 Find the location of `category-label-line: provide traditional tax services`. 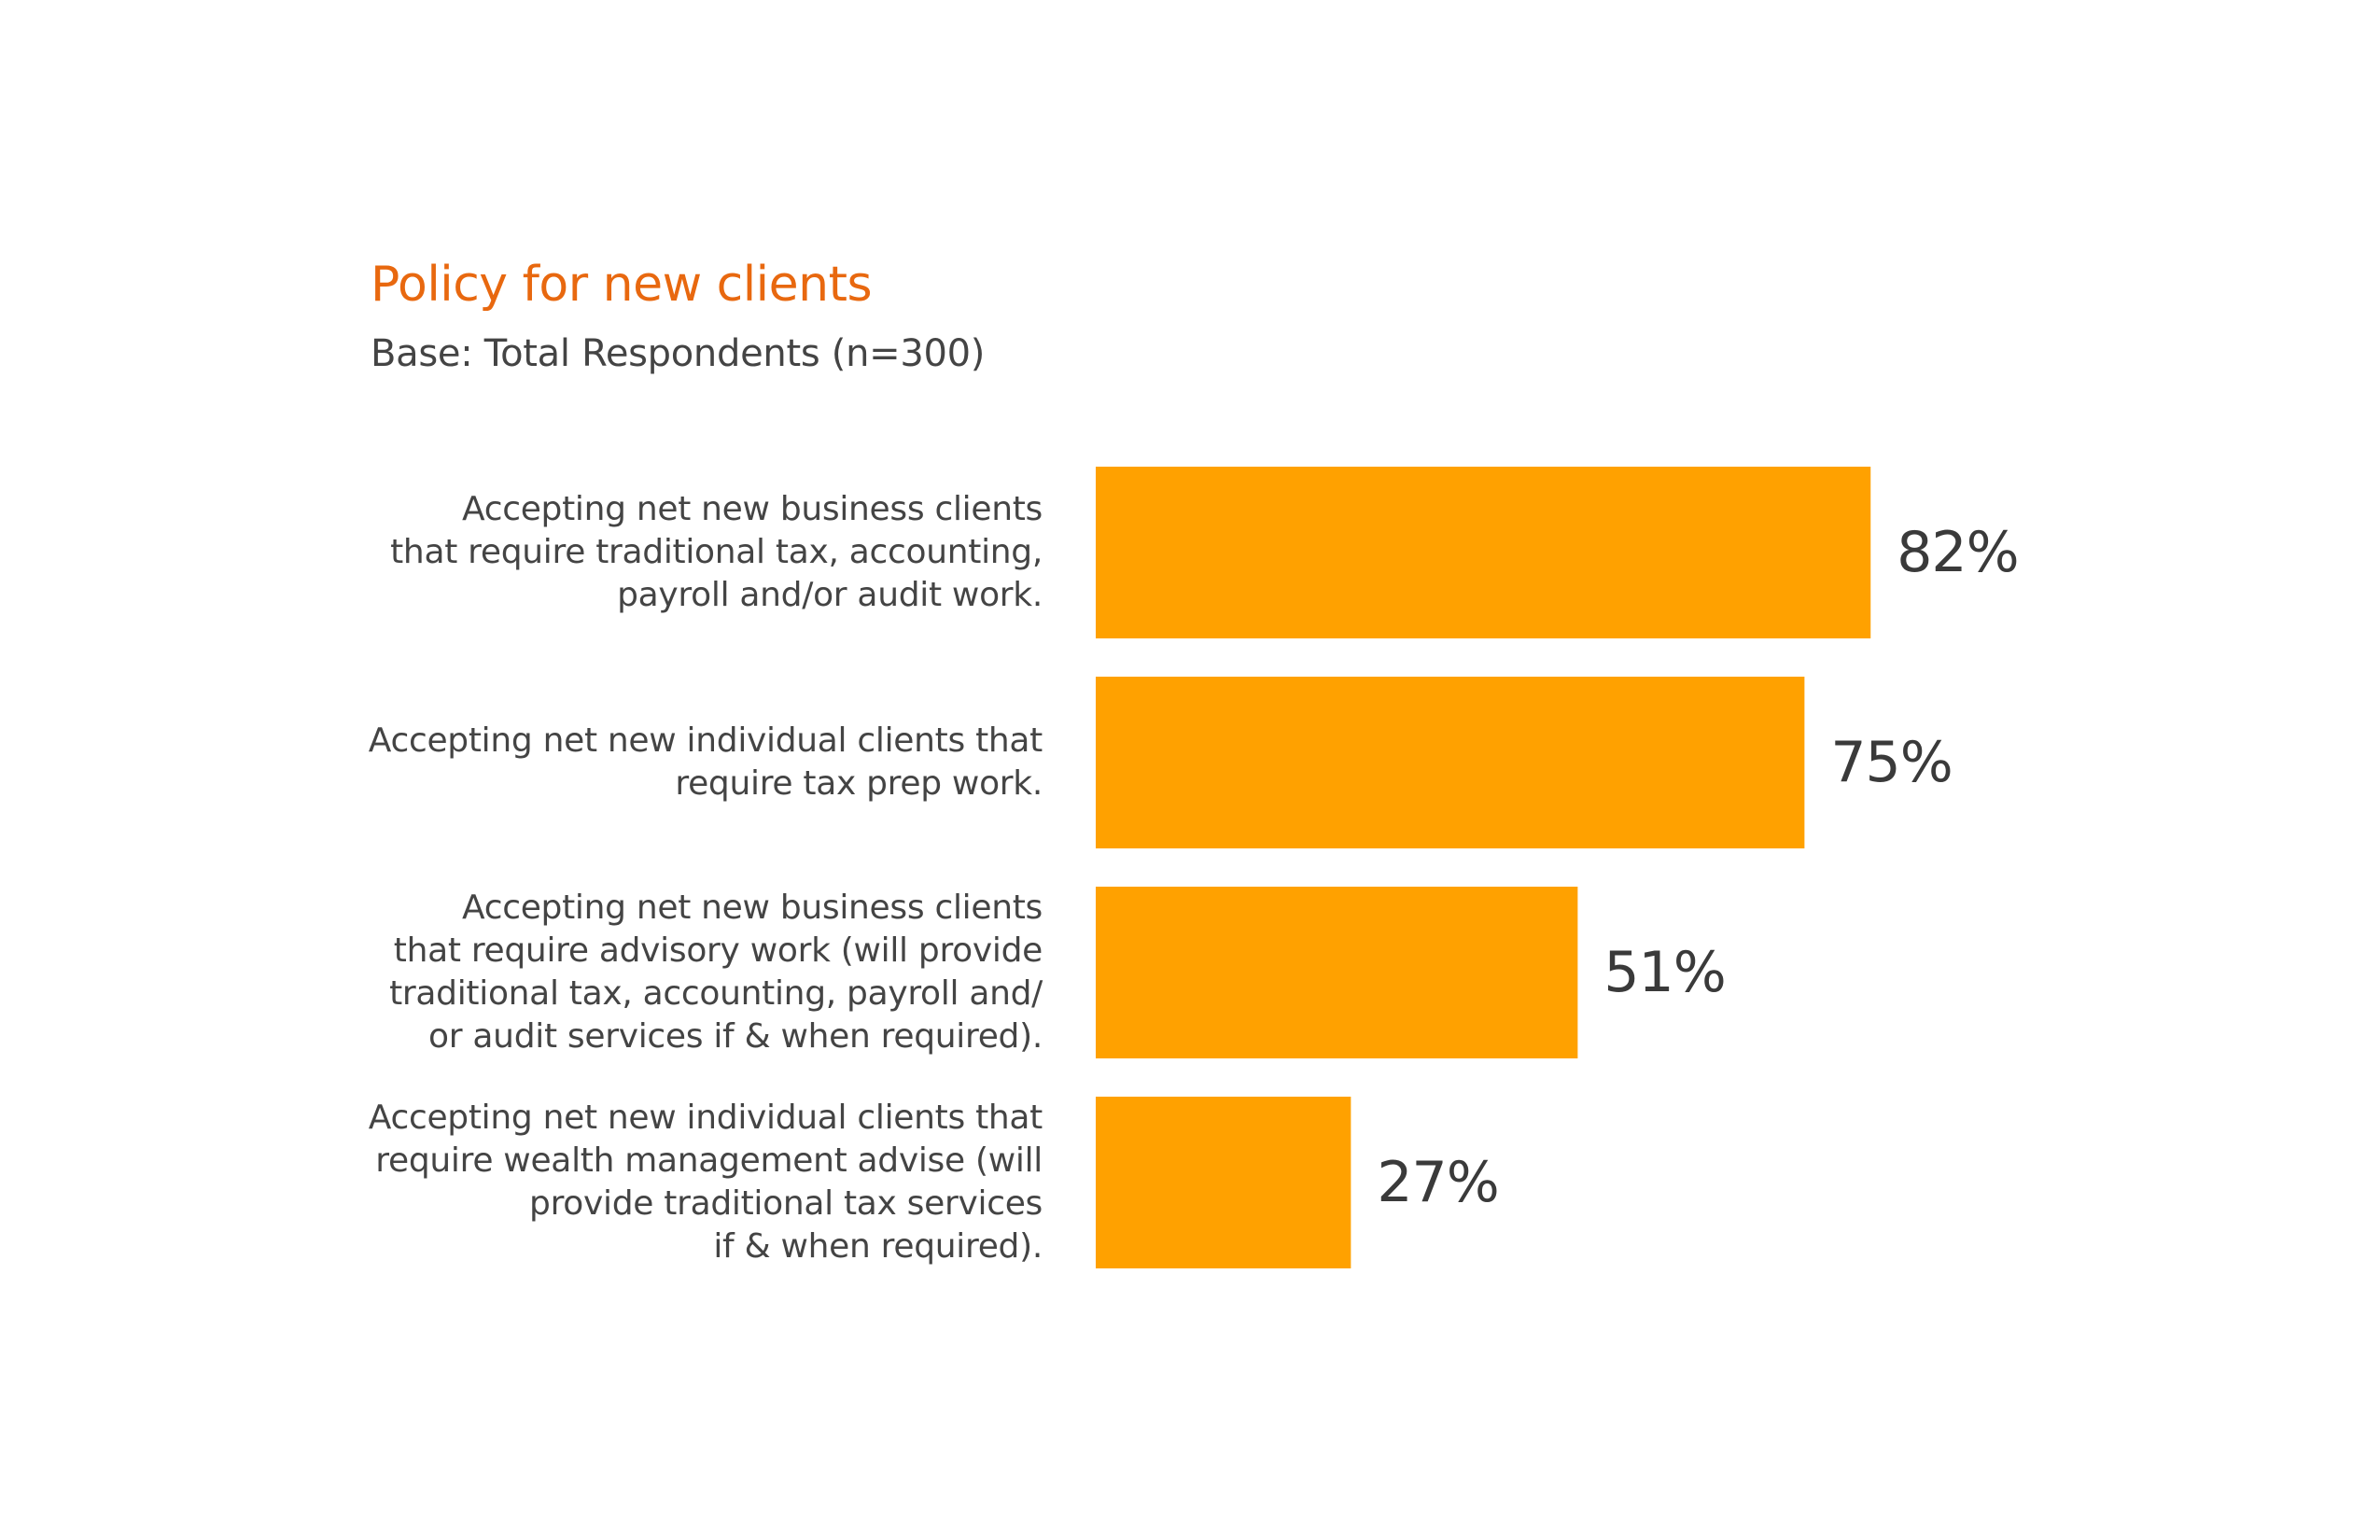

category-label-line: provide traditional tax services is located at coordinates (786, 1203).